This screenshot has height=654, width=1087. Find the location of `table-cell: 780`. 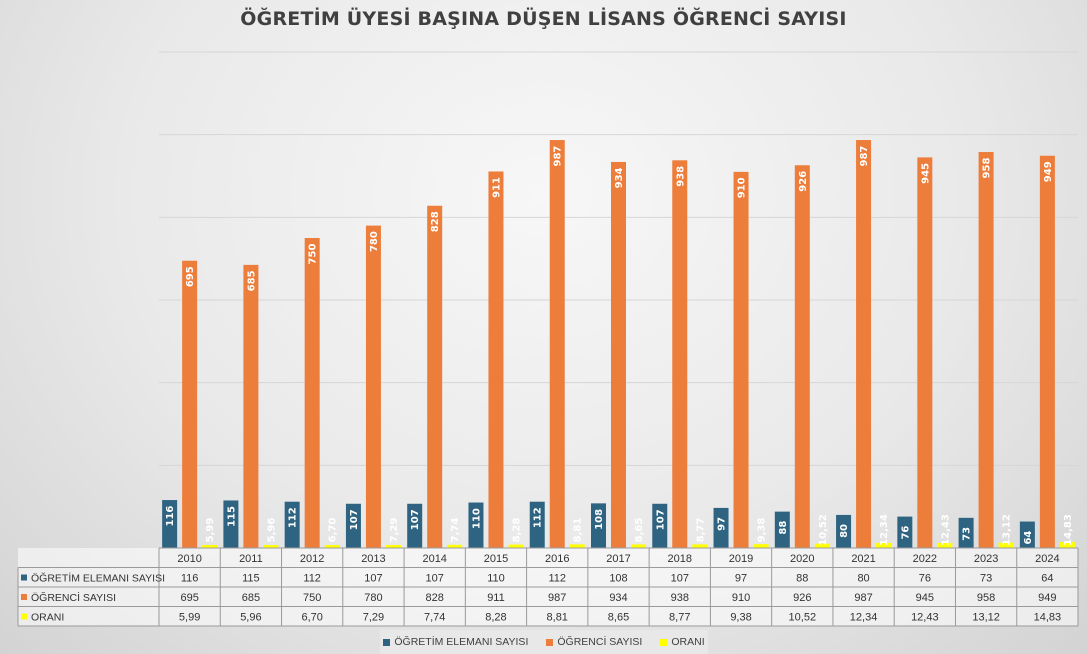

table-cell: 780 is located at coordinates (373, 598).